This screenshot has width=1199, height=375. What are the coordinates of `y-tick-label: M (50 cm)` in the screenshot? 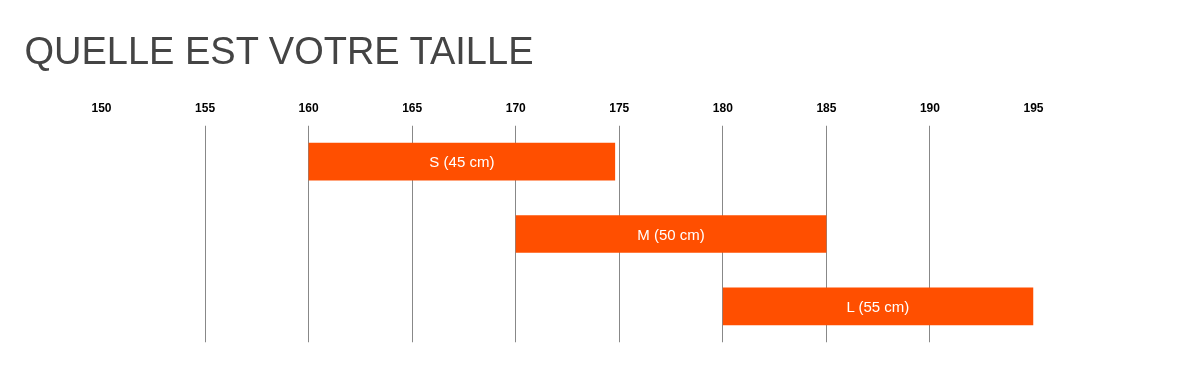 It's located at (671, 234).